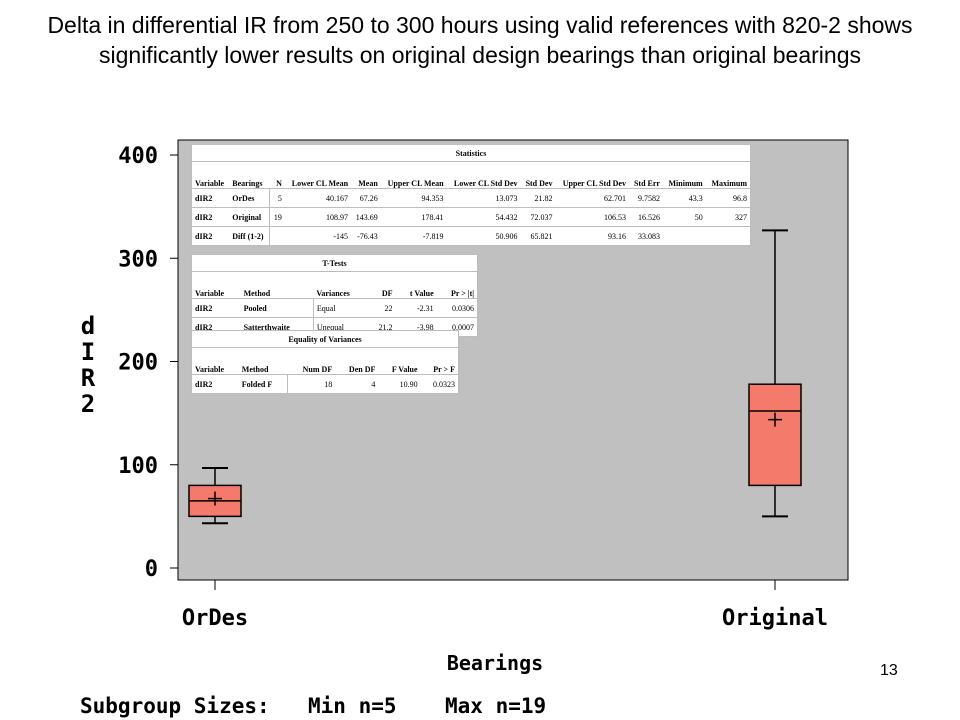 The image size is (960, 720). What do you see at coordinates (728, 217) in the screenshot?
I see `stat-cell: 327` at bounding box center [728, 217].